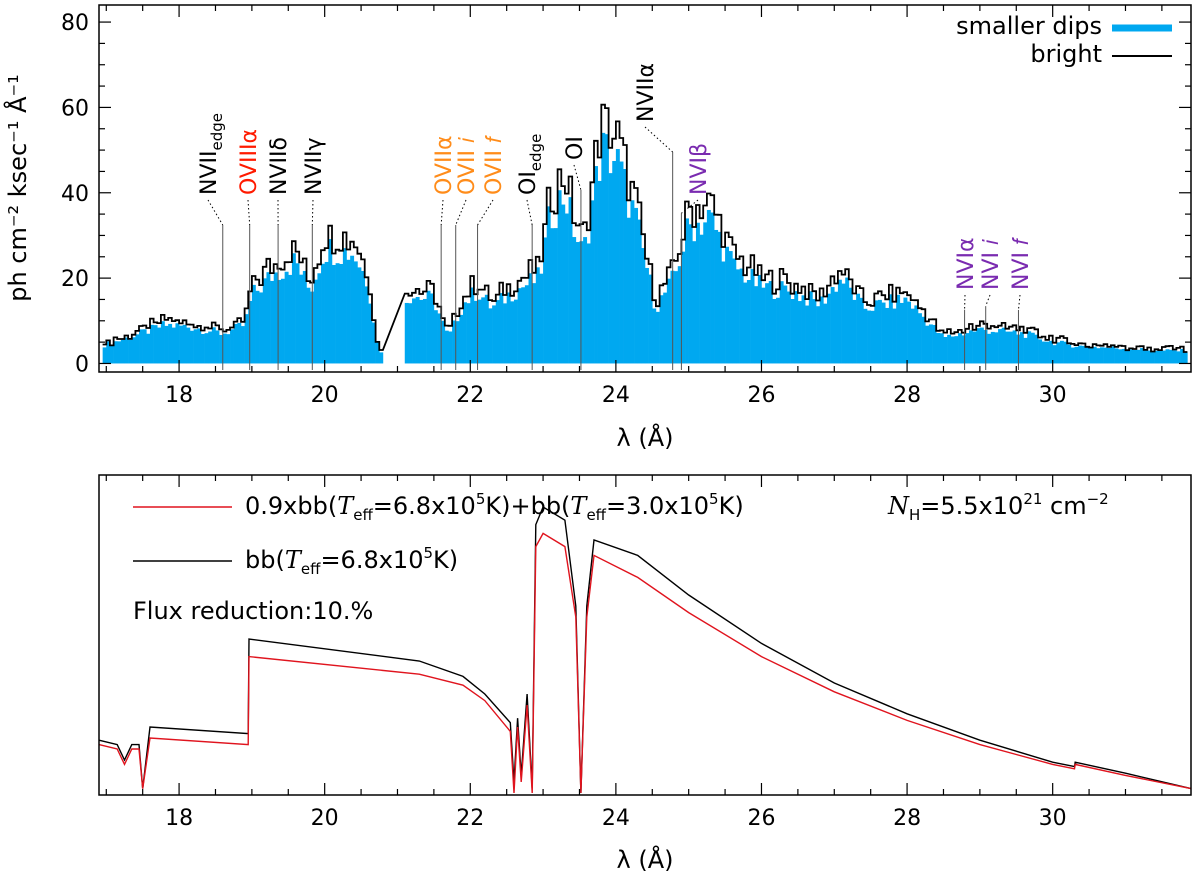 The height and width of the screenshot is (882, 1200). I want to click on line-annotation: NVIIγ, so click(314, 253).